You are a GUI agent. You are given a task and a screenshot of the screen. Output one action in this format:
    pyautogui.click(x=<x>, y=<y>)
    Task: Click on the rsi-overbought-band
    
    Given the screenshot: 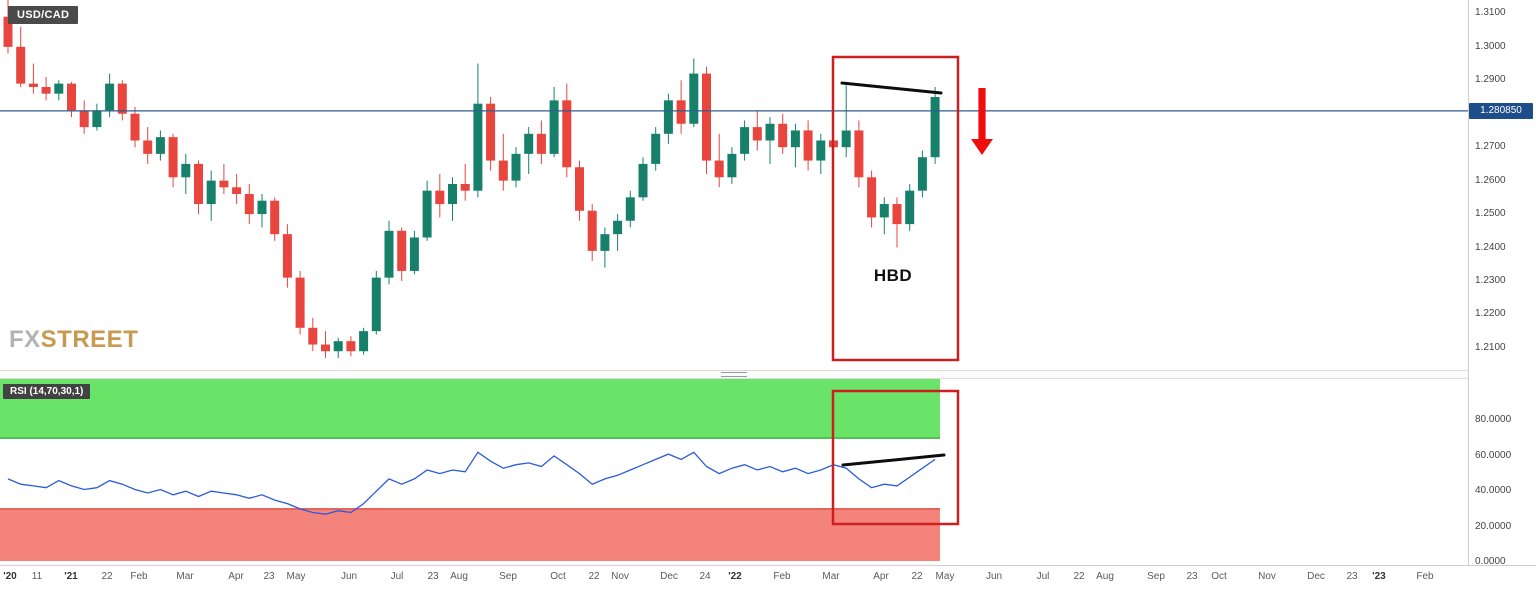 What is the action you would take?
    pyautogui.click(x=470, y=409)
    